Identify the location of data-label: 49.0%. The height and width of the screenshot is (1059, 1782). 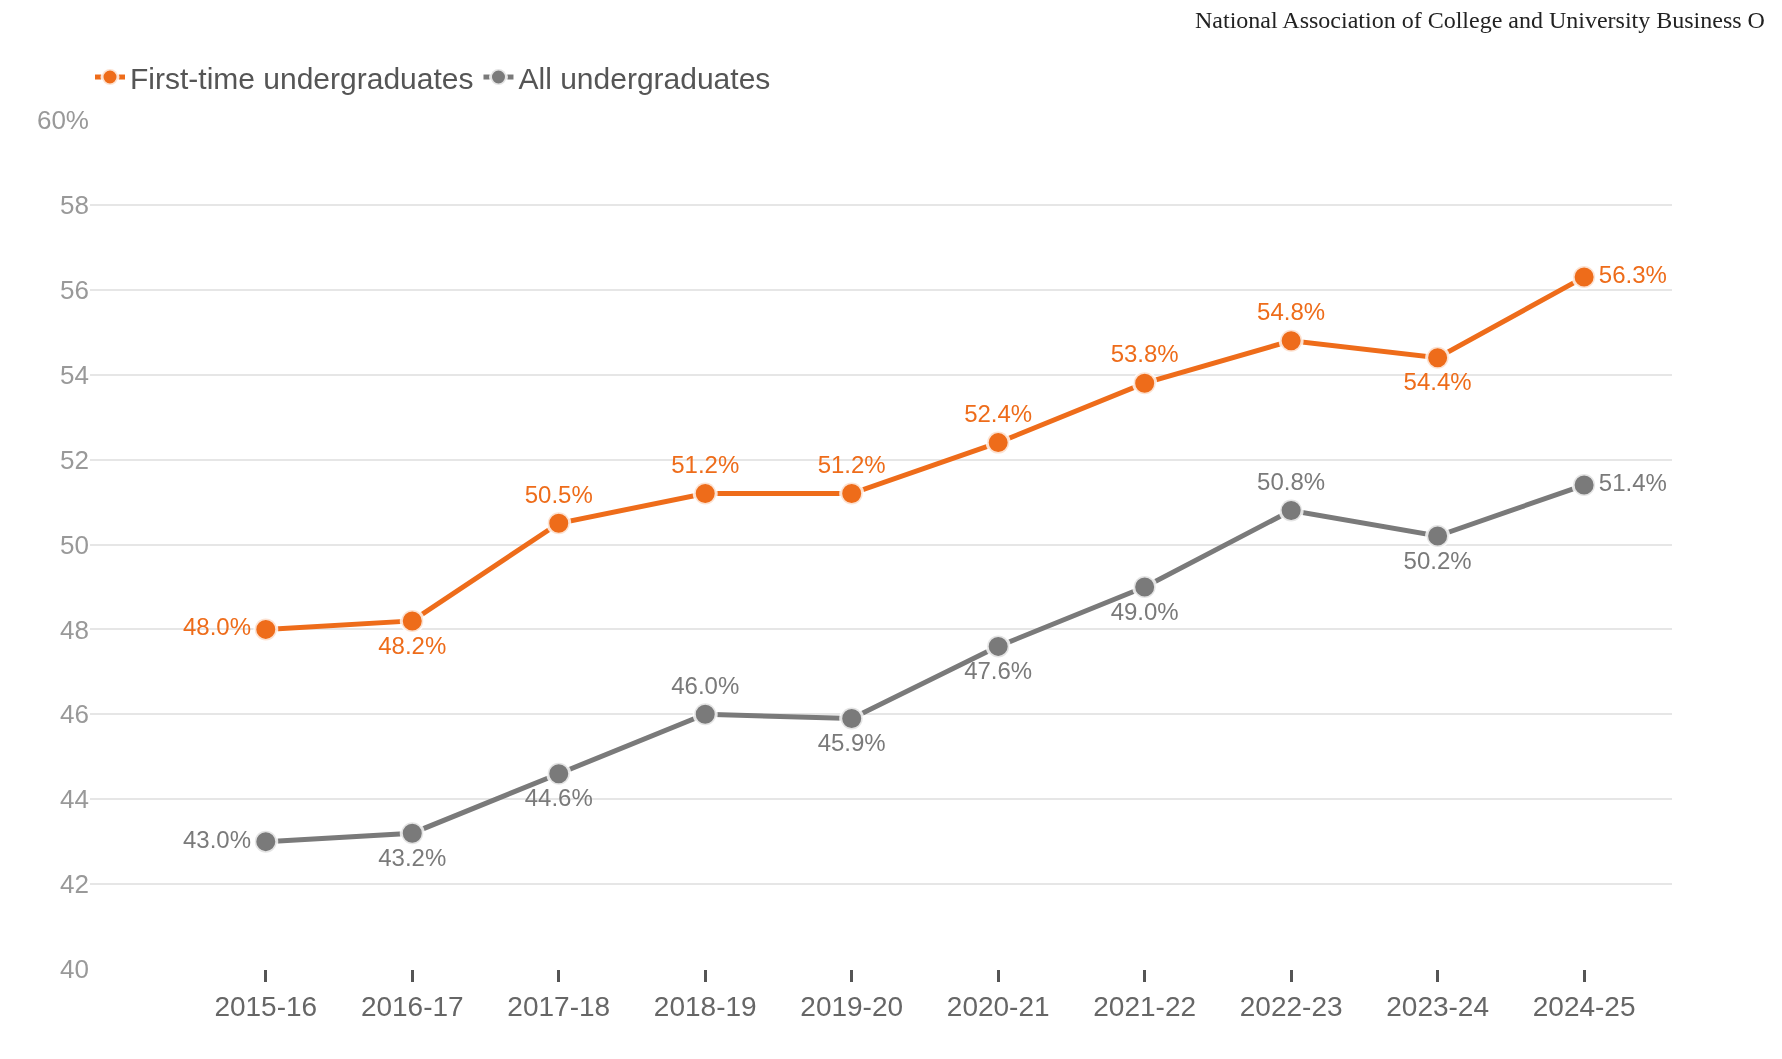
(1144, 611).